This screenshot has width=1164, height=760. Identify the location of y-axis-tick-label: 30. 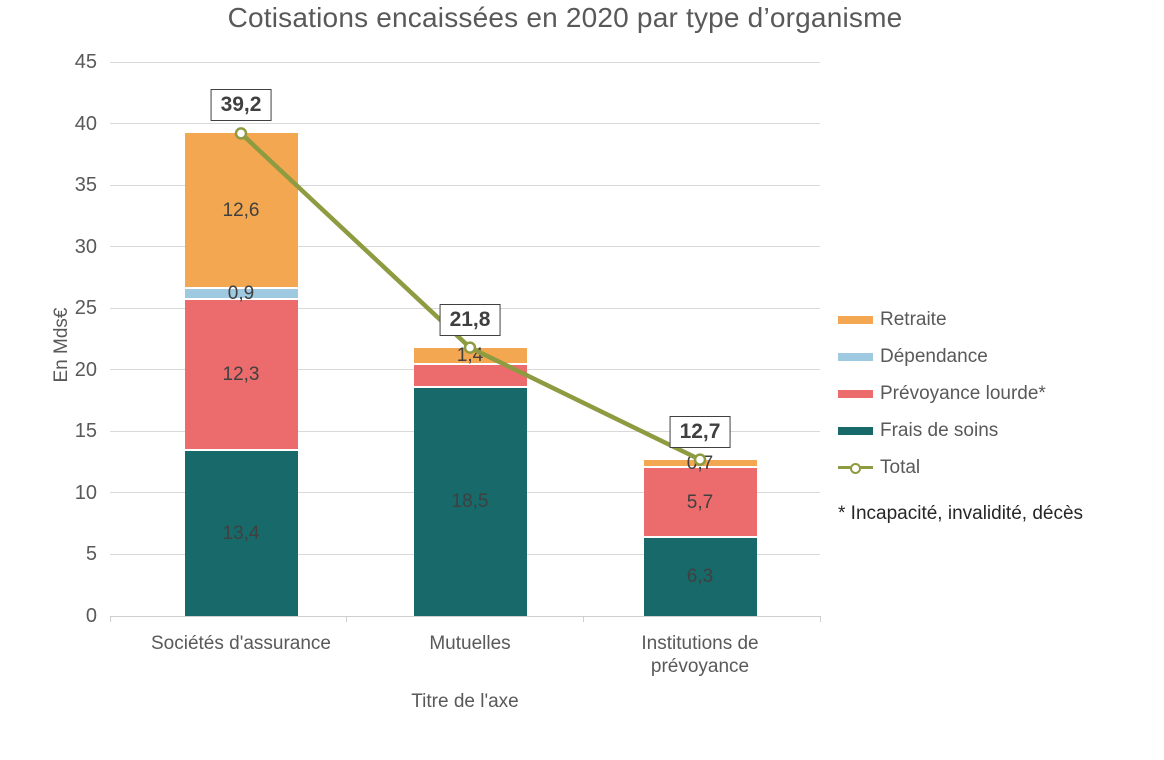
(85, 246).